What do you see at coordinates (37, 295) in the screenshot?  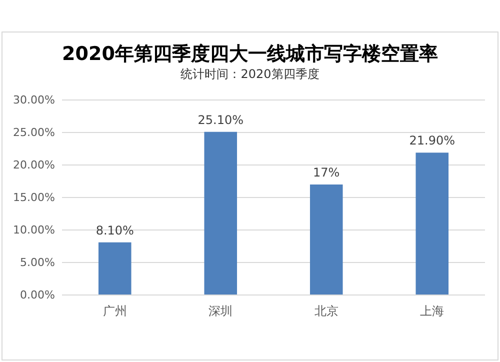 I see `y-tick-label: 0.00%` at bounding box center [37, 295].